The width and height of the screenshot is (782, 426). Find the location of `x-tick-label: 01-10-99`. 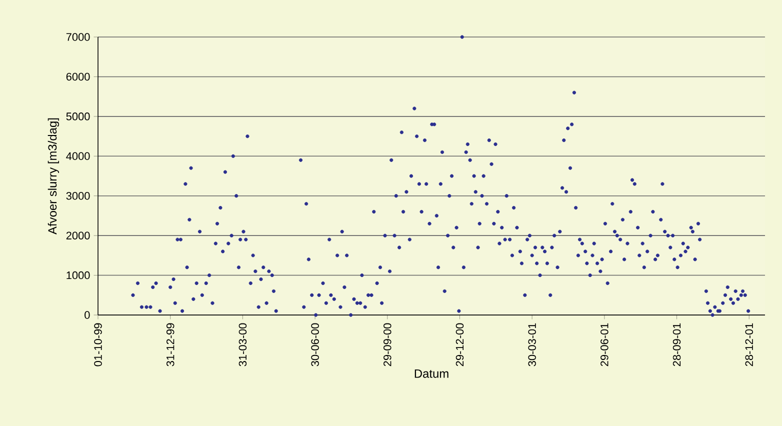

x-tick-label: 01-10-99 is located at coordinates (98, 344).